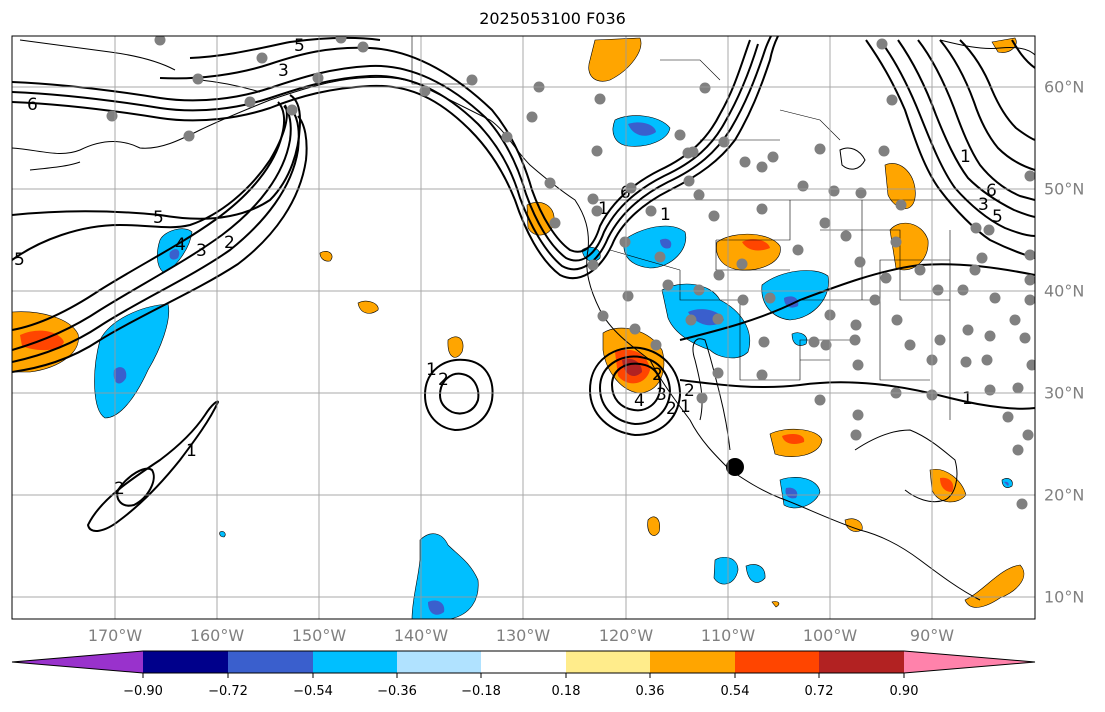  Describe the element at coordinates (217, 635) in the screenshot. I see `lon-label: 160°W` at that location.